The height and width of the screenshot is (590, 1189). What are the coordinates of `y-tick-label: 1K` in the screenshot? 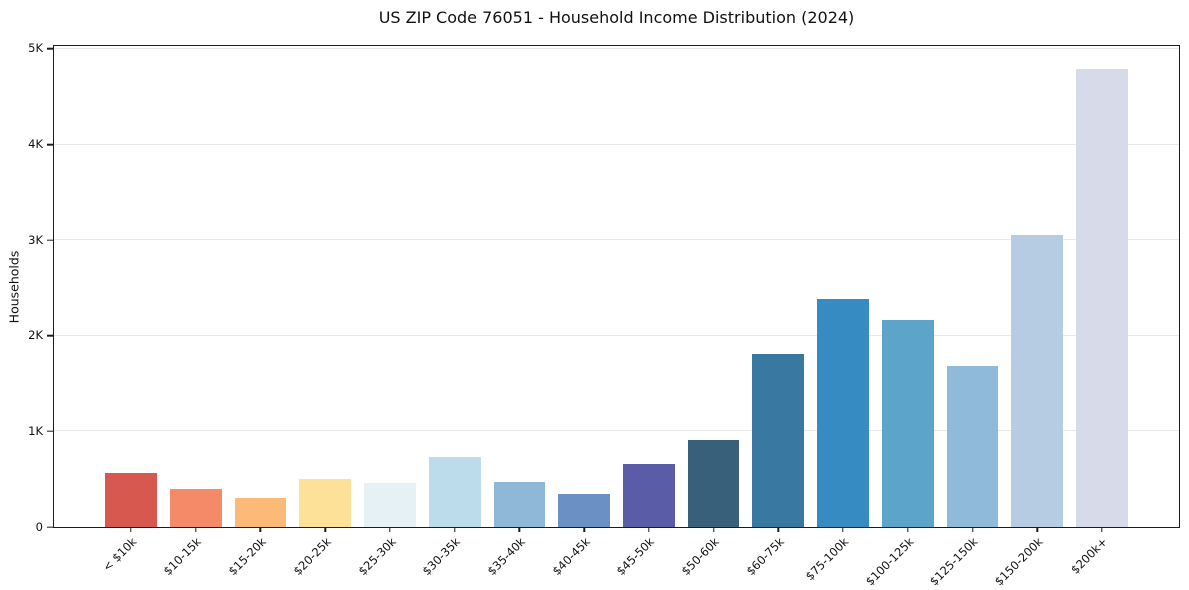 It's located at (35, 430).